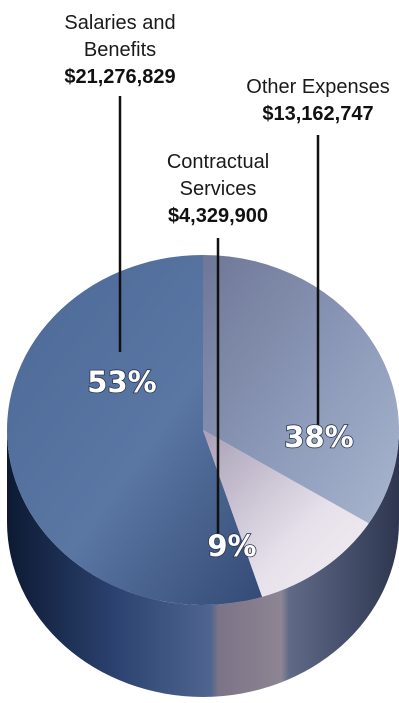 The image size is (399, 703). What do you see at coordinates (318, 437) in the screenshot?
I see `slice-percent-label: 38%` at bounding box center [318, 437].